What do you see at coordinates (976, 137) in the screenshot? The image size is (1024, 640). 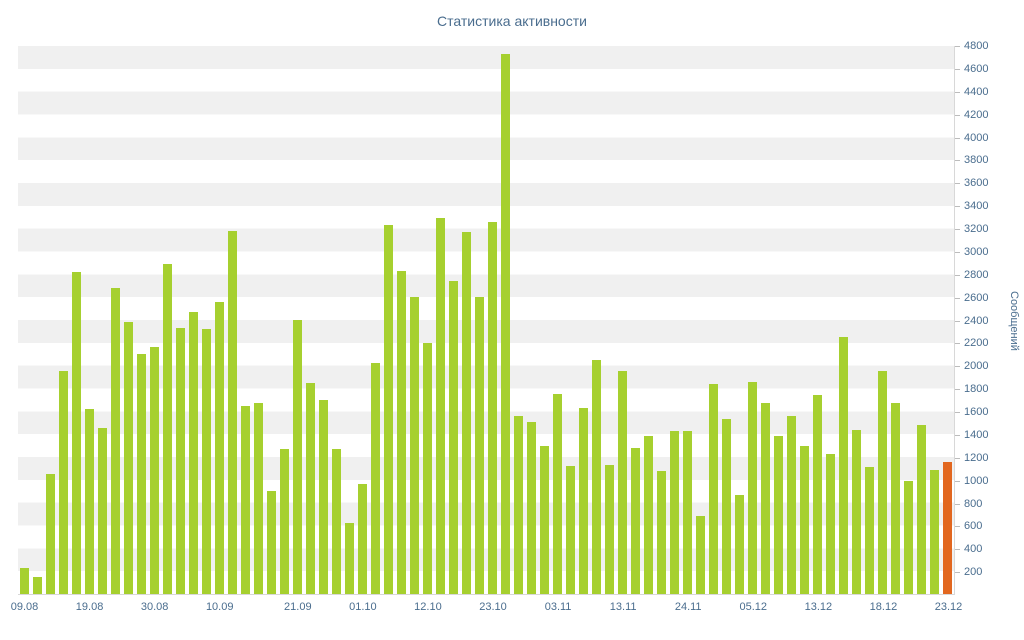 I see `y-axis-tick-label: 4000` at bounding box center [976, 137].